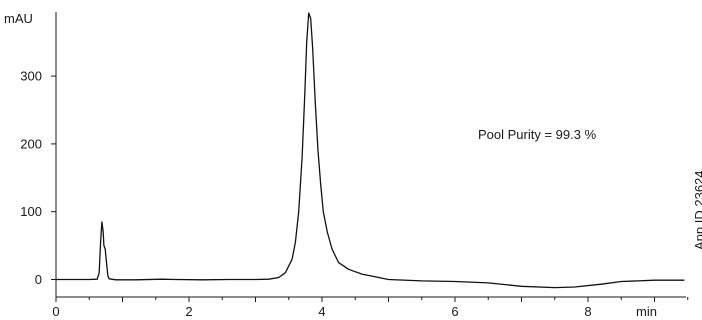  Describe the element at coordinates (321, 311) in the screenshot. I see `x-tick-label: 4` at that location.